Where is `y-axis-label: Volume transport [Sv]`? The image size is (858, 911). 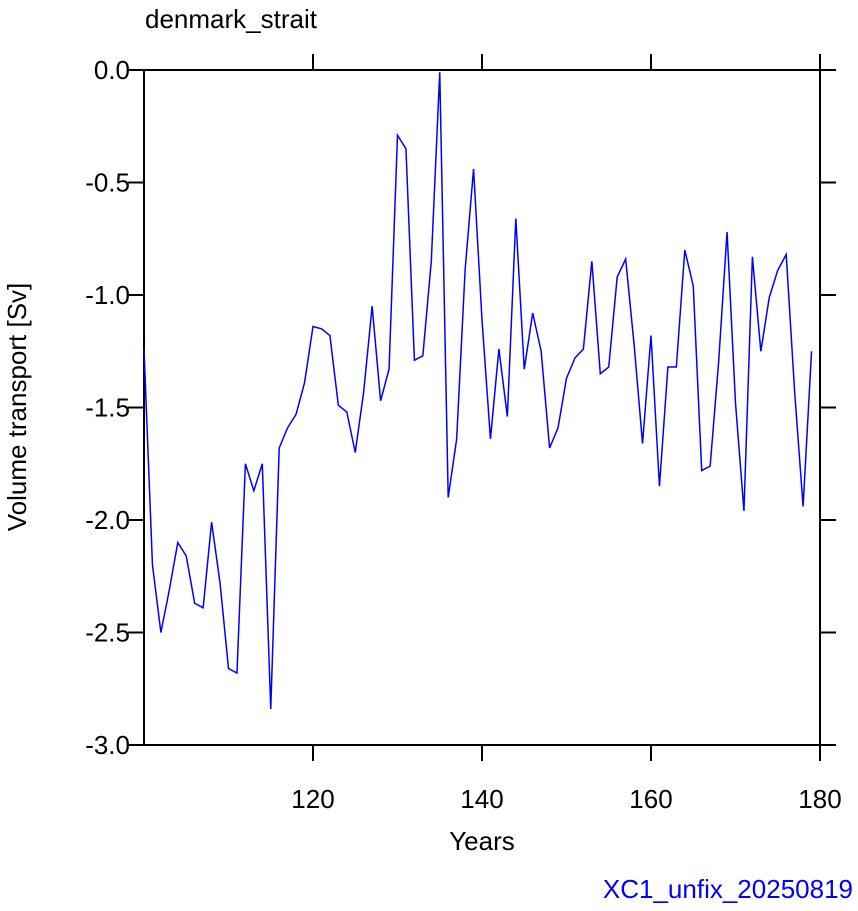
y-axis-label: Volume transport [Sv] is located at coordinates (17, 407).